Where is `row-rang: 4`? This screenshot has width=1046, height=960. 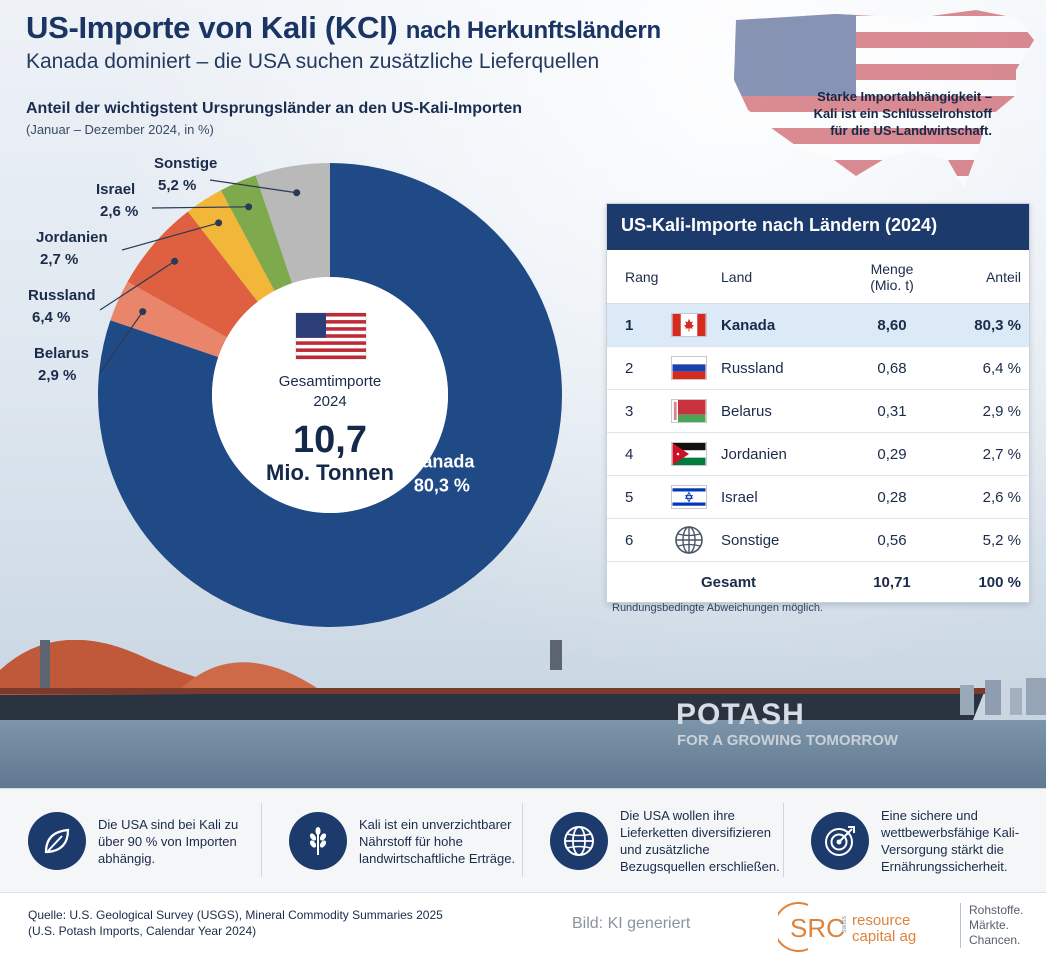
row-rang: 4 is located at coordinates (629, 454).